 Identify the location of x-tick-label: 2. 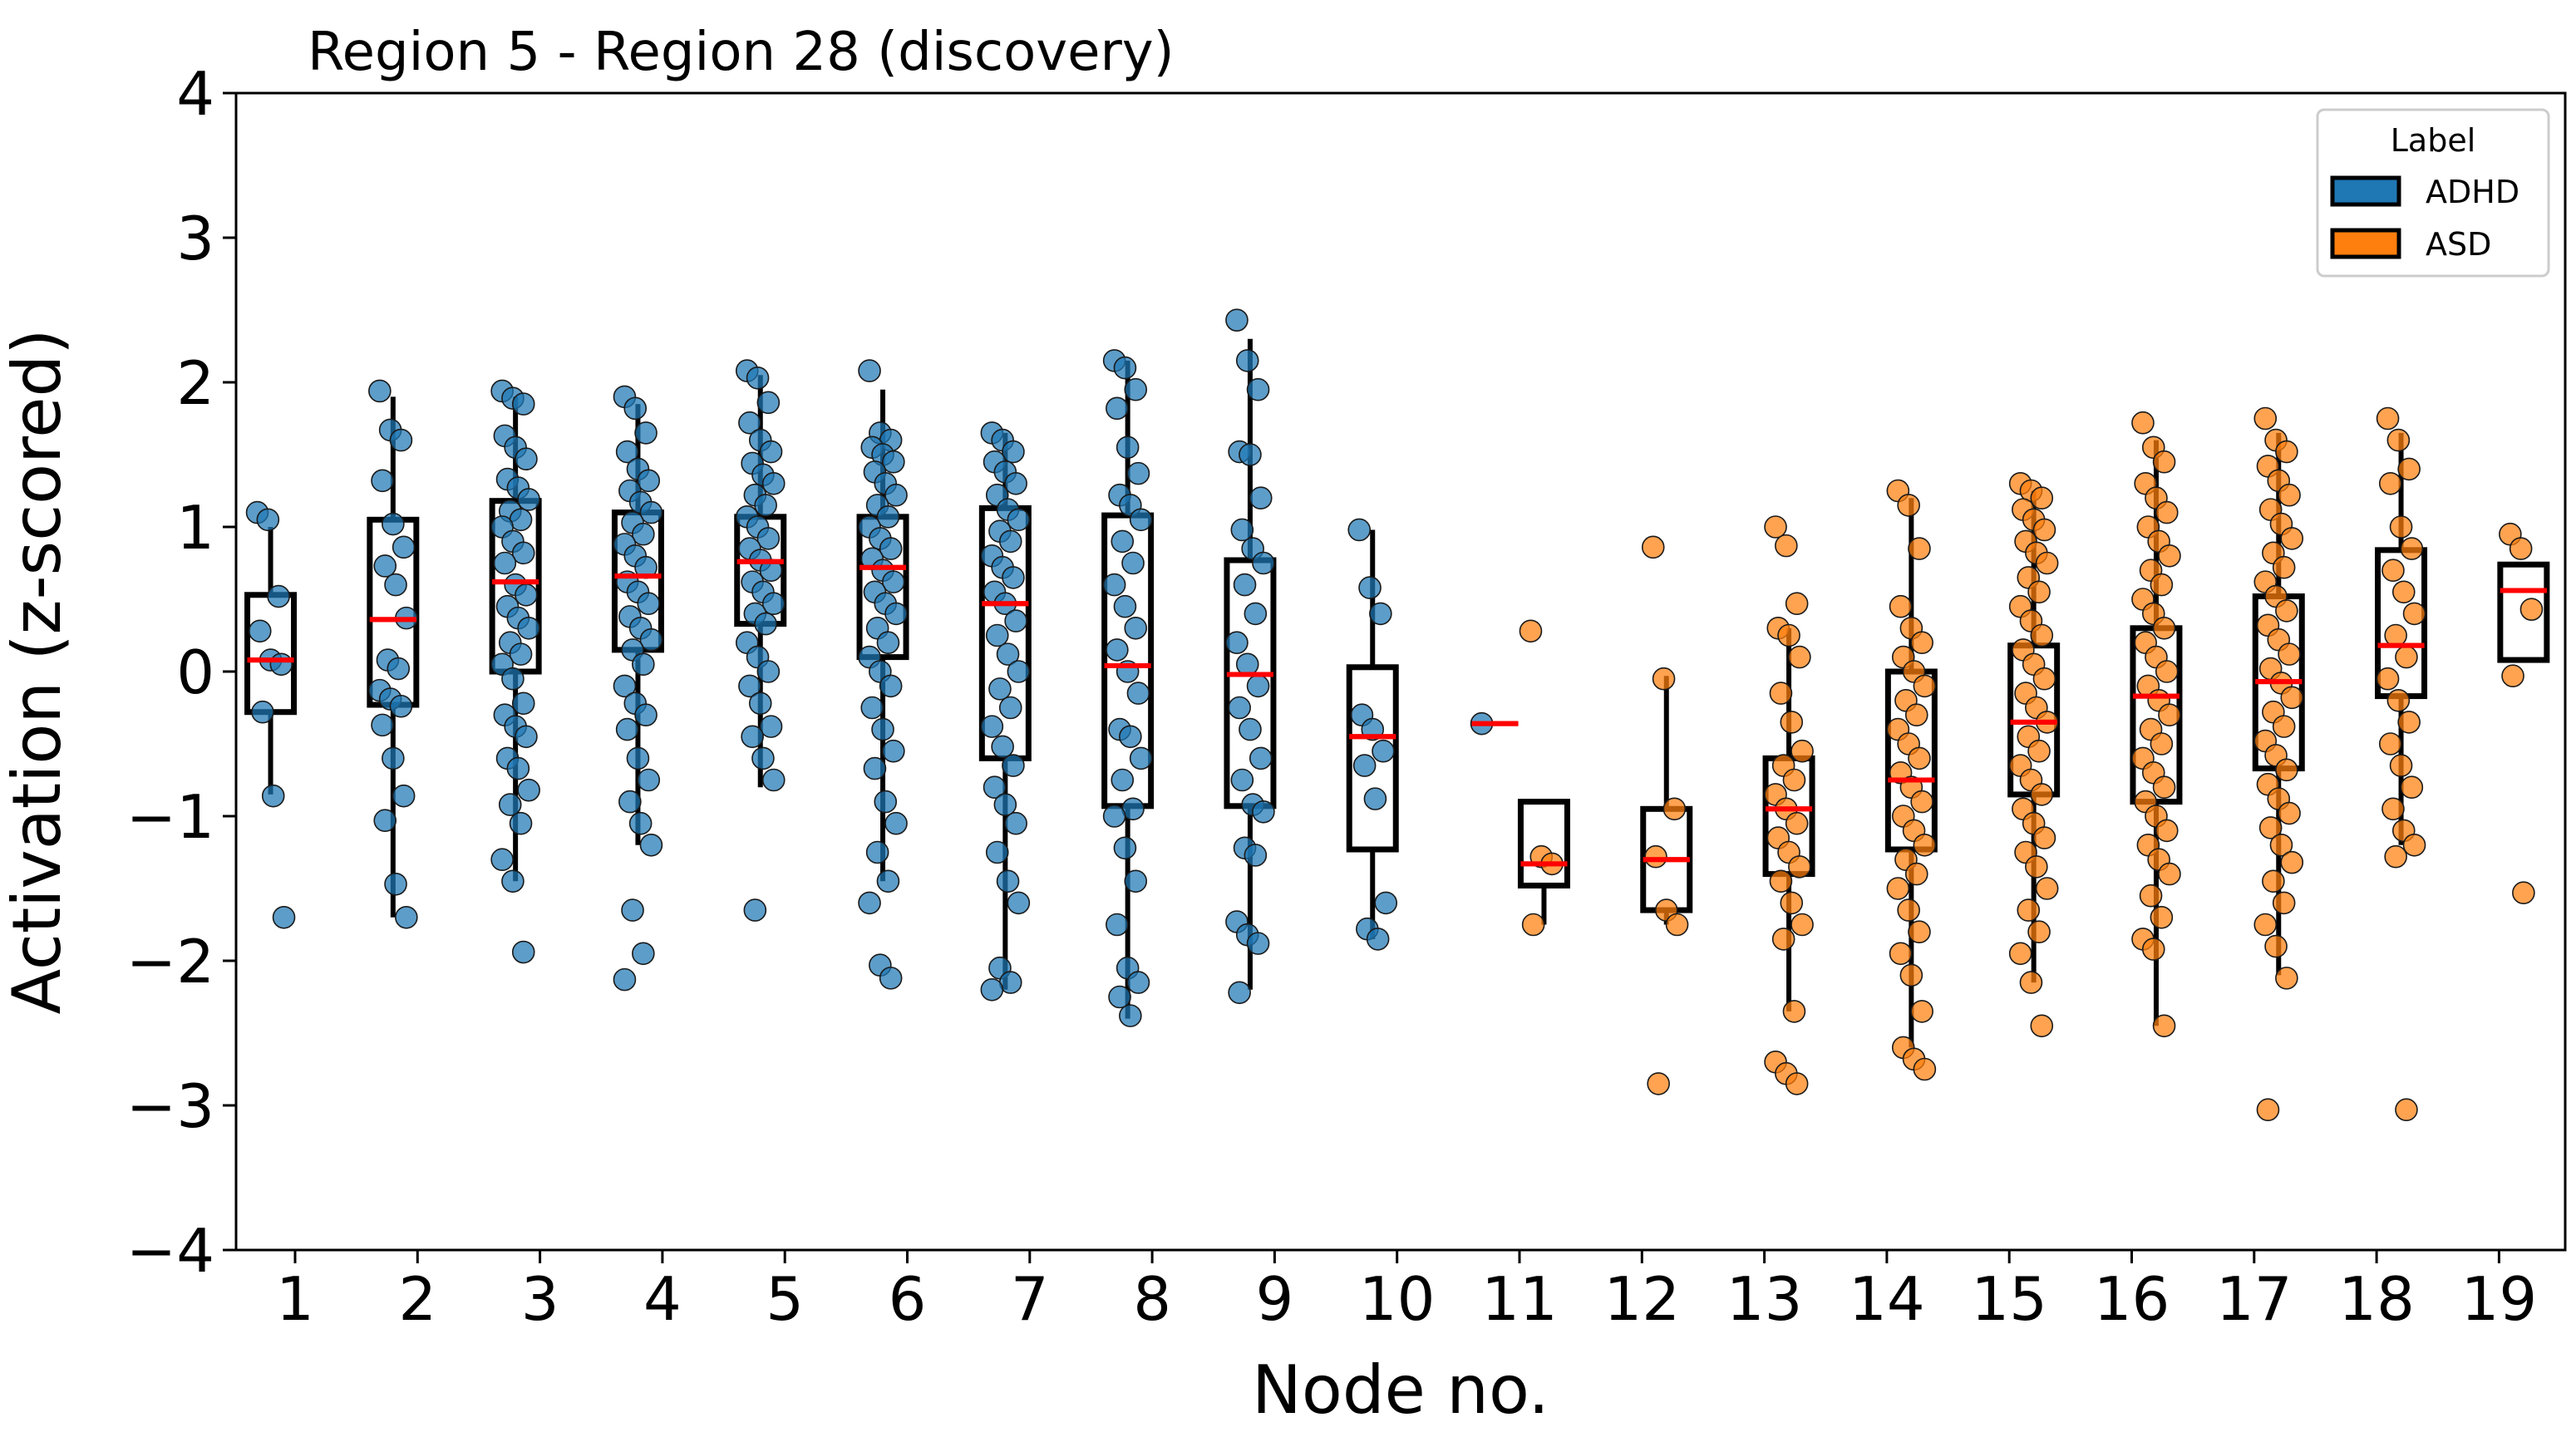
(417, 1299).